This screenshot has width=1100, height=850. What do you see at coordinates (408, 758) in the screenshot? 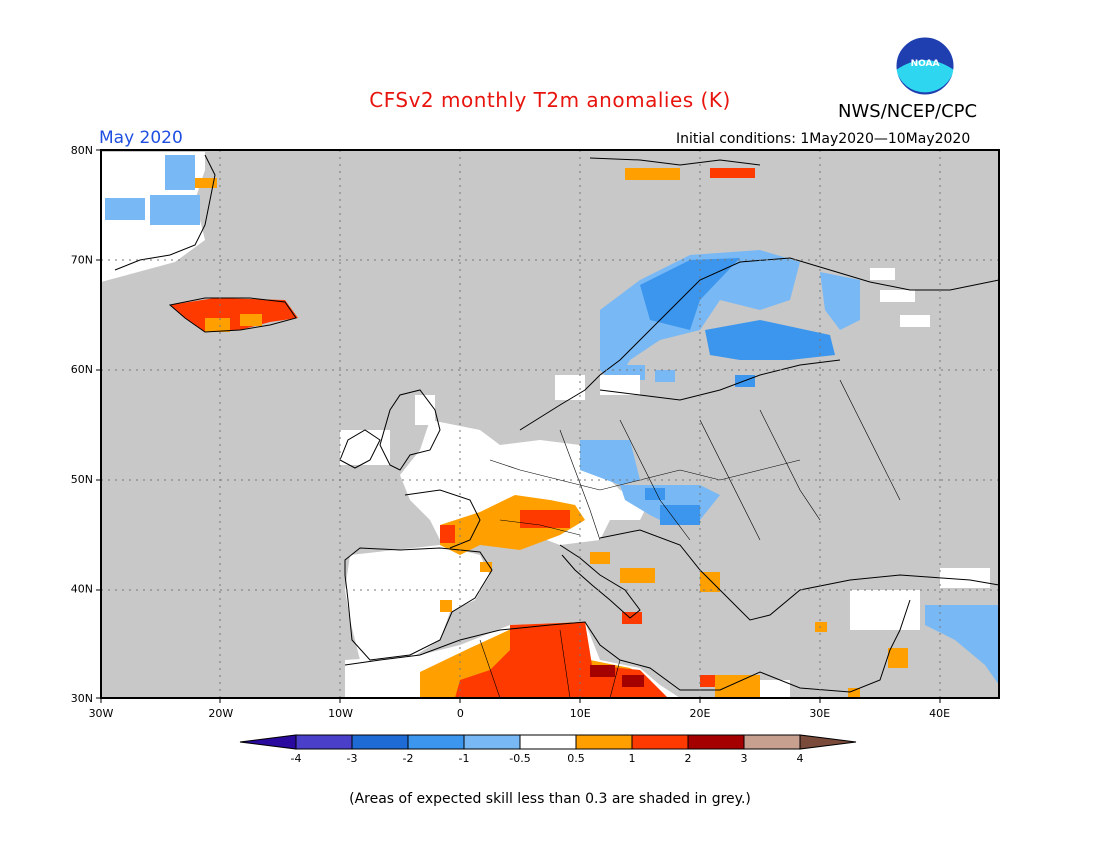
I see `colorbar-tick-label: -2` at bounding box center [408, 758].